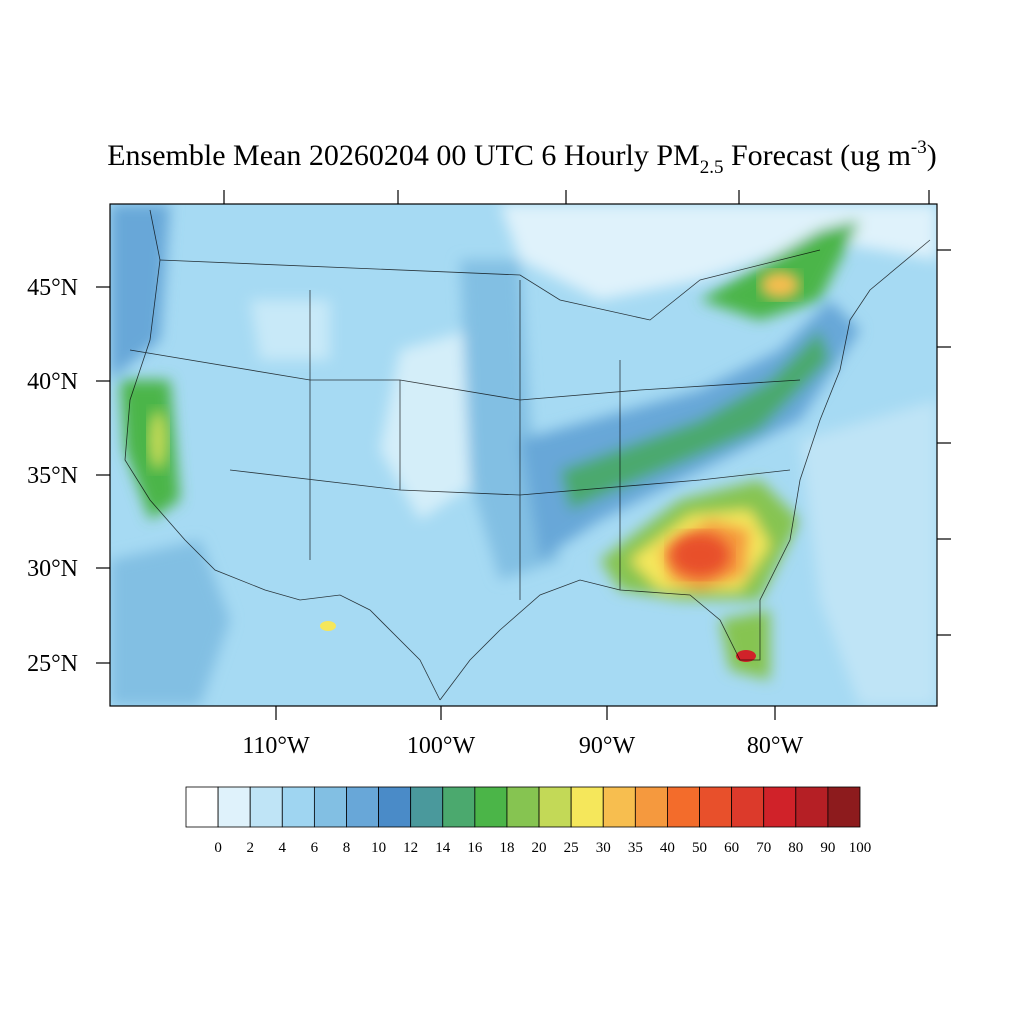 This screenshot has height=1024, width=1024. Describe the element at coordinates (475, 848) in the screenshot. I see `colorbar-label: 16` at that location.